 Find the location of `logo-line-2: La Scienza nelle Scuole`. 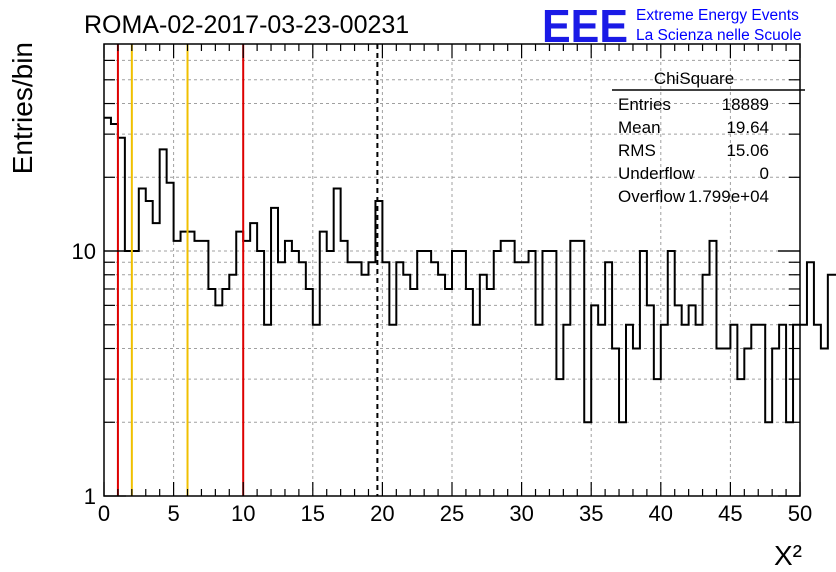

logo-line-2: La Scienza nelle Scuole is located at coordinates (718, 35).